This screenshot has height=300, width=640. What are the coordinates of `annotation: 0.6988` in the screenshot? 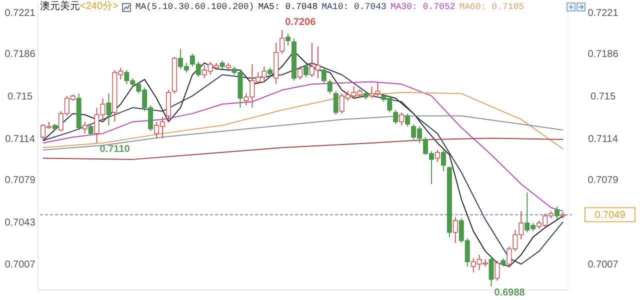 It's located at (510, 292).